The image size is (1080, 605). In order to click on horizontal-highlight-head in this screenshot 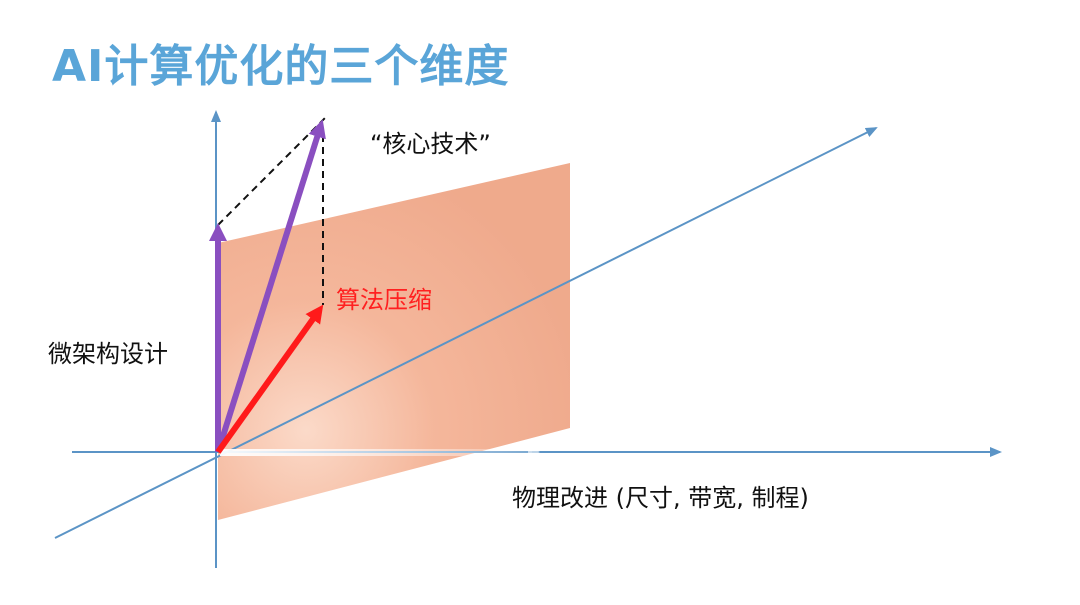, I will do `click(534, 452)`.